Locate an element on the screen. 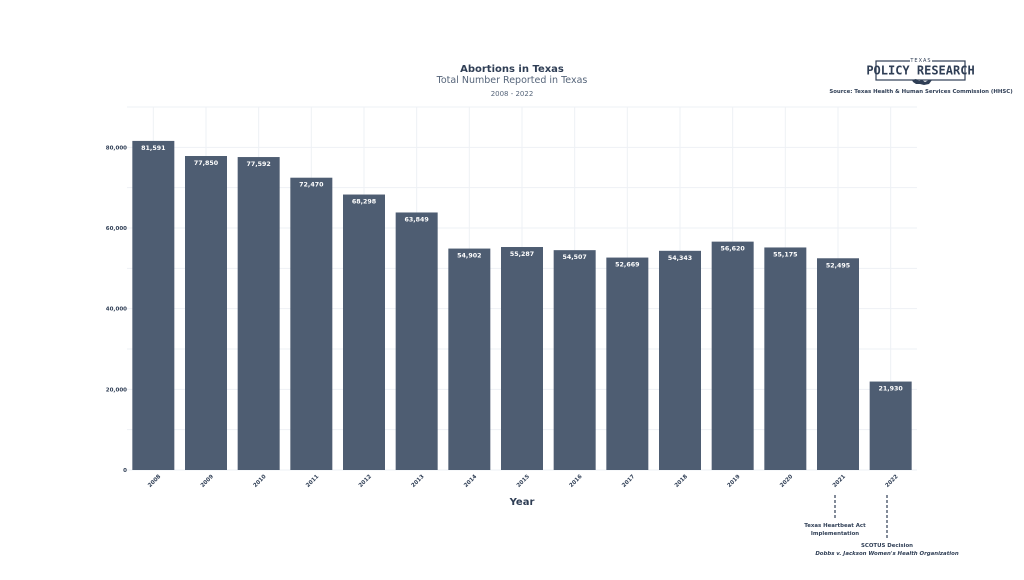 The width and height of the screenshot is (1024, 580). logo-main-text: POLICY RESEARCH is located at coordinates (920, 71).